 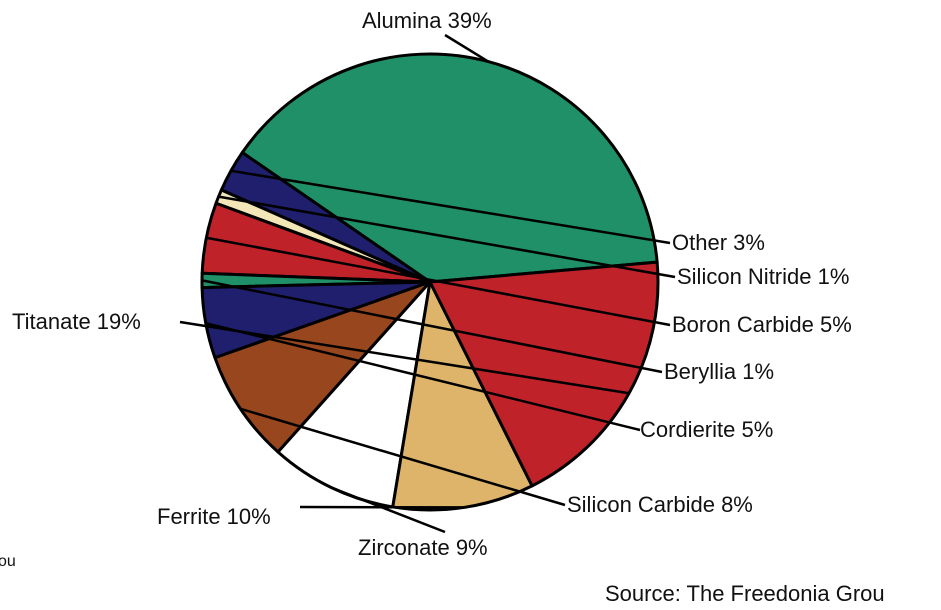 I want to click on source-note: Source: The Freedonia Grou, so click(x=745, y=593).